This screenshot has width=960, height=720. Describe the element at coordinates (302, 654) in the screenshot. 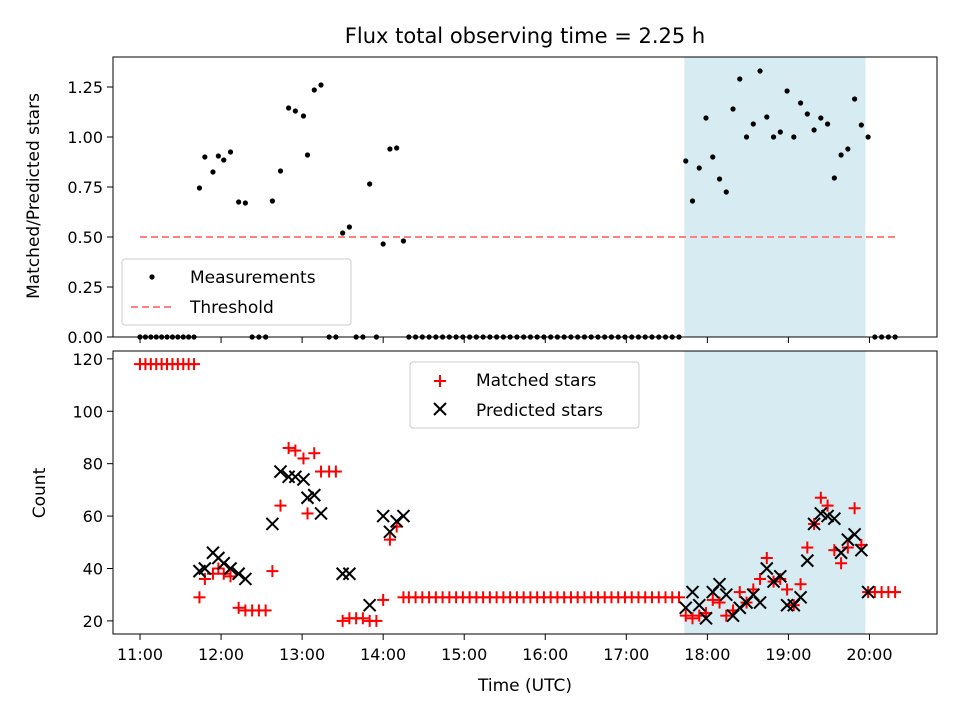

I see `x-tick-label: 13:00` at that location.